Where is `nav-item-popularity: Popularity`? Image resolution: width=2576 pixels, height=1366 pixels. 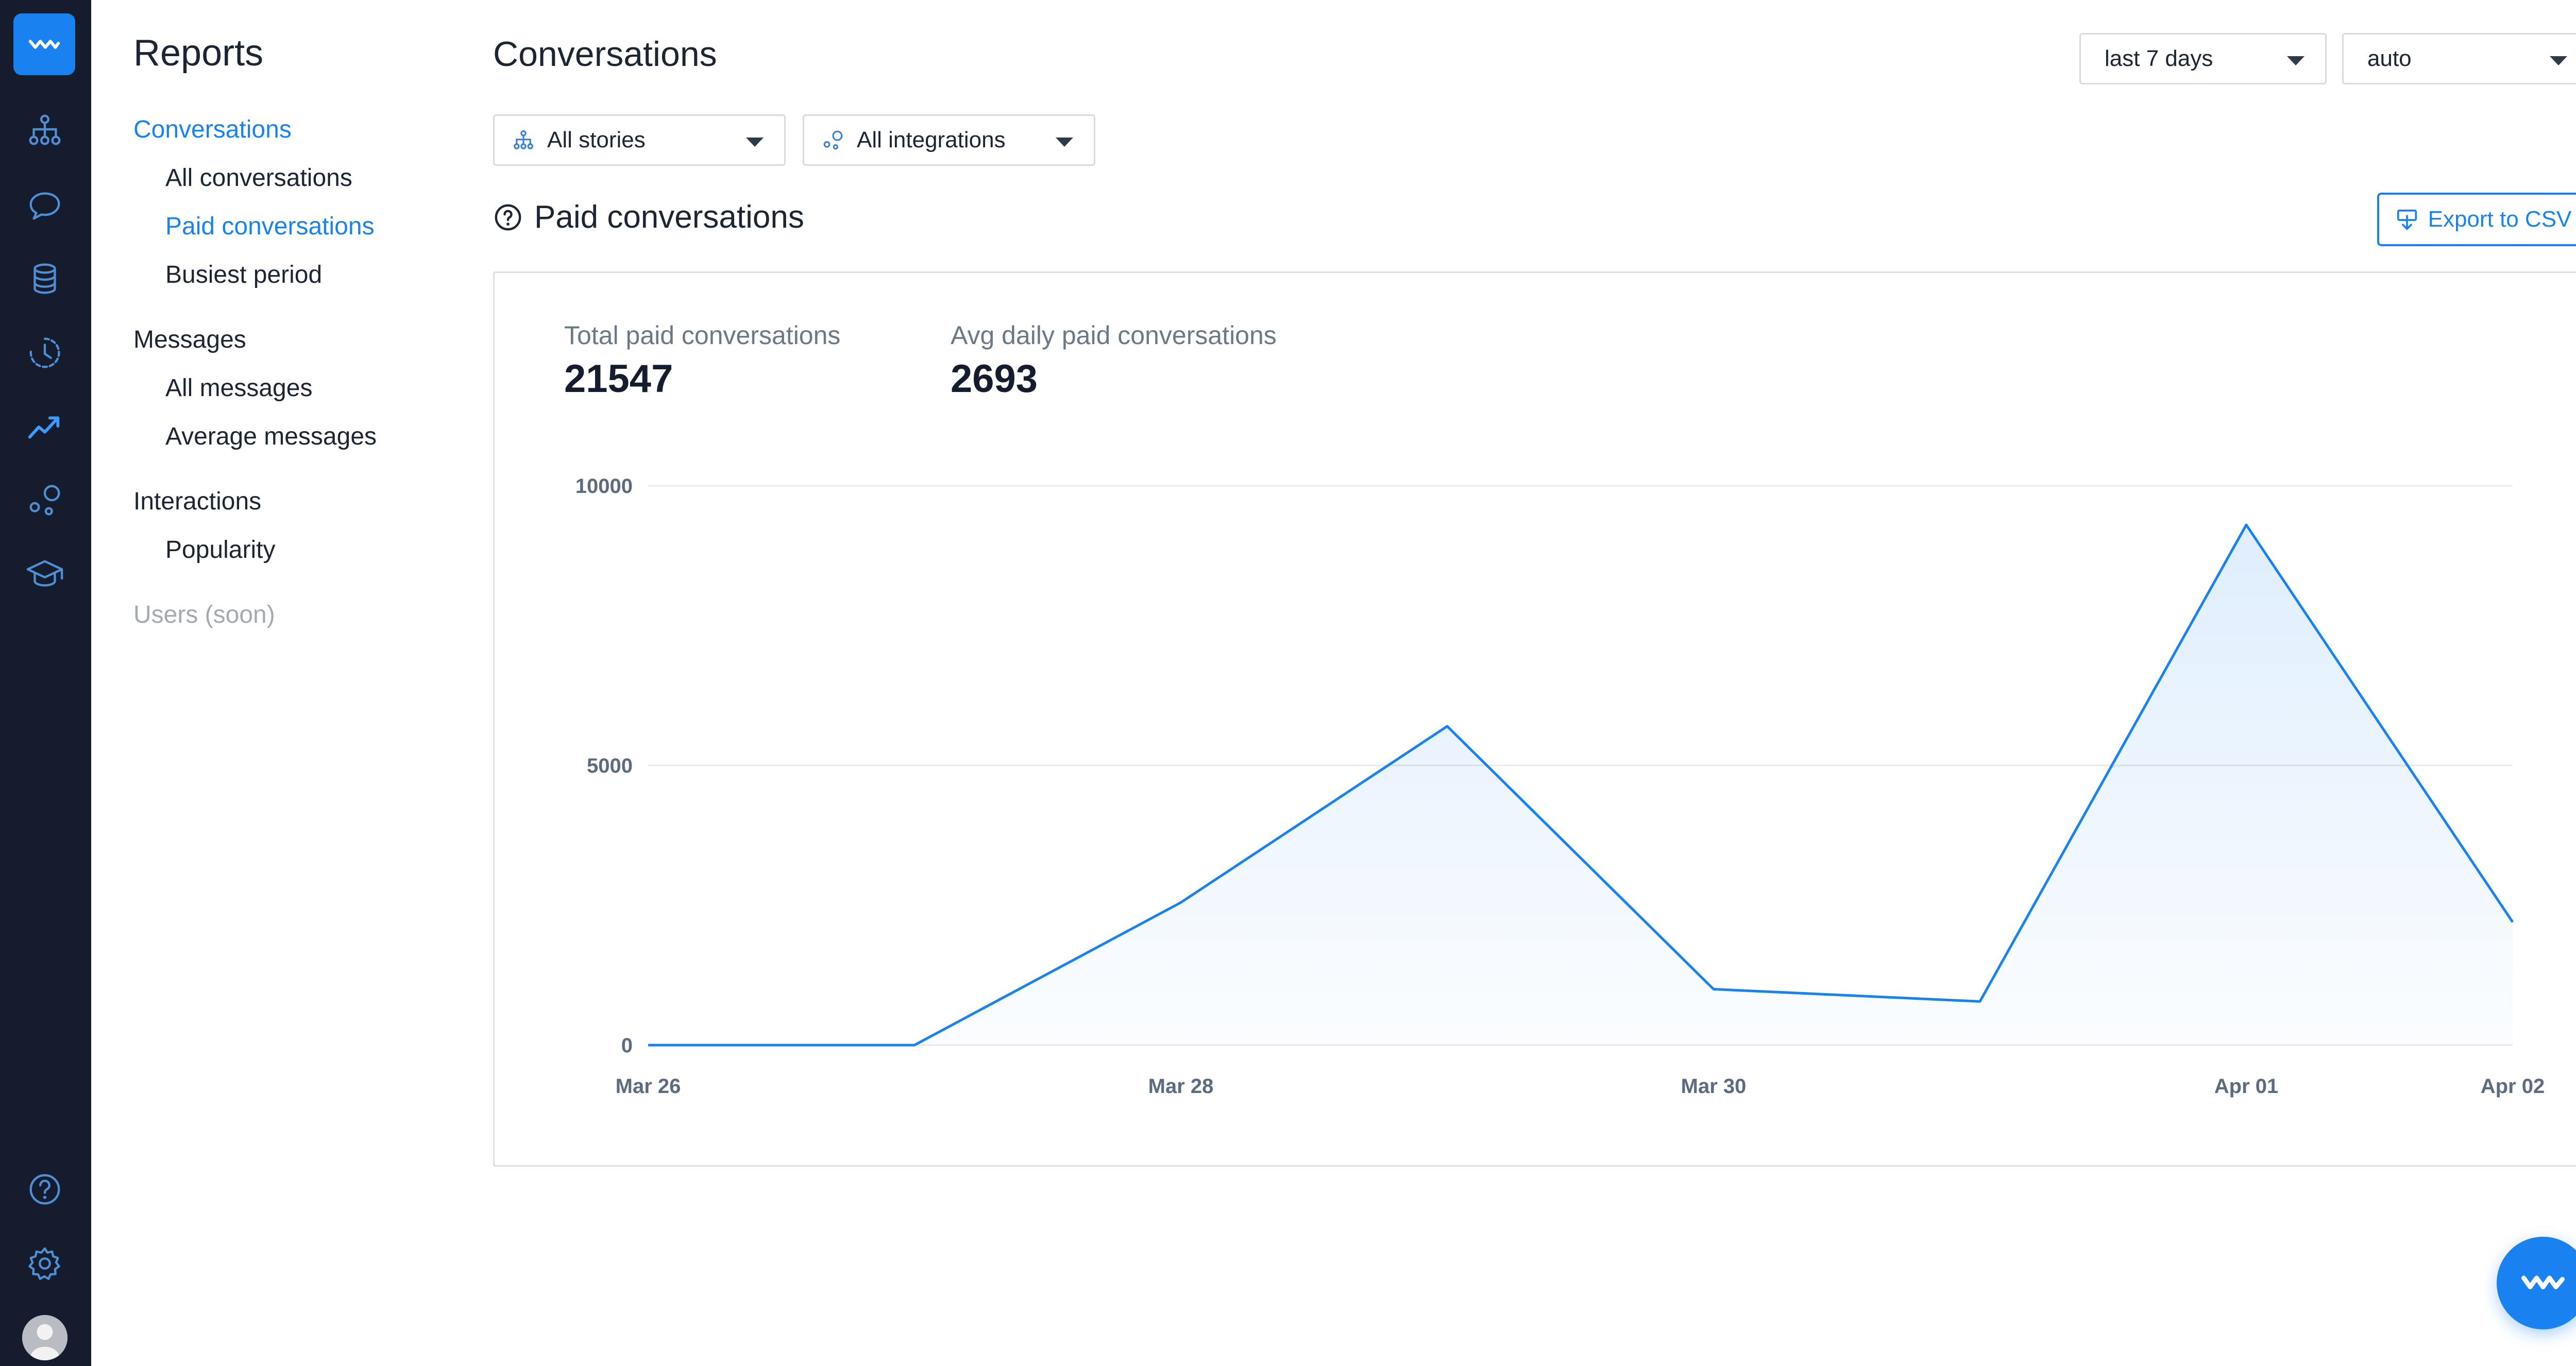
nav-item-popularity: Popularity is located at coordinates (220, 550).